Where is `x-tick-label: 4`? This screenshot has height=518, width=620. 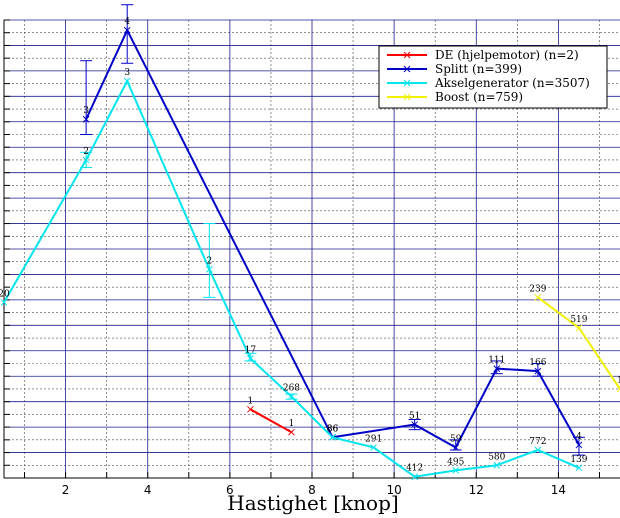
x-tick-label: 4 is located at coordinates (148, 490).